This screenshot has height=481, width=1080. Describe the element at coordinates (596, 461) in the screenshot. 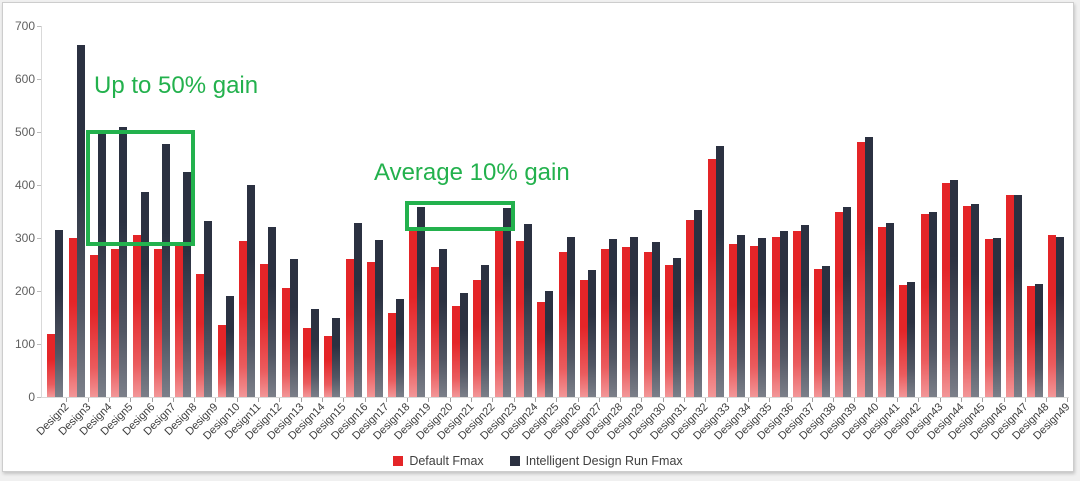

I see `legend-item-intelligent-fmax: Intelligent Design Run Fmax` at that location.